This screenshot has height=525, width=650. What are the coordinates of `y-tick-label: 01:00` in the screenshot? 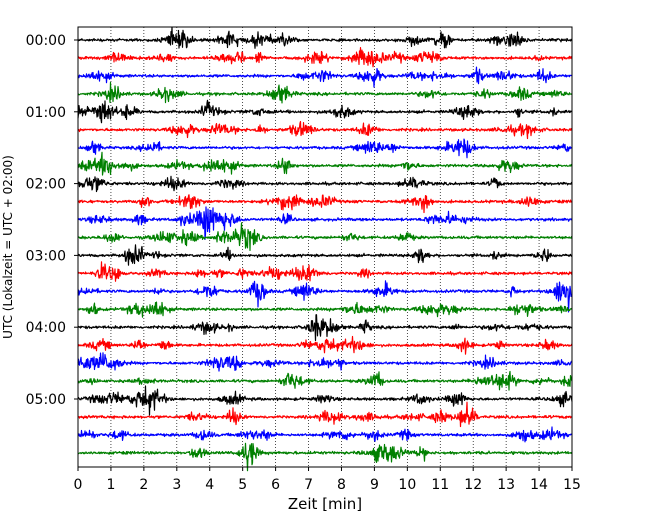 It's located at (46, 113).